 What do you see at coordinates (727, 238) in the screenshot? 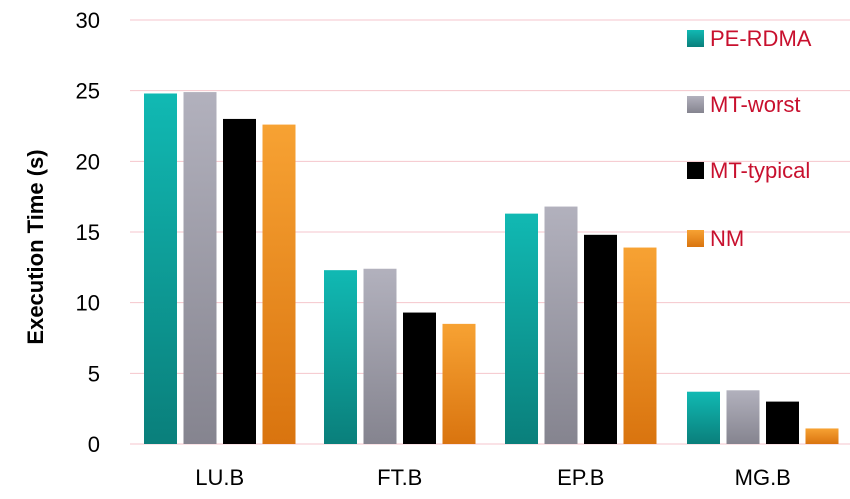
I see `legend-label-nm: NM` at bounding box center [727, 238].